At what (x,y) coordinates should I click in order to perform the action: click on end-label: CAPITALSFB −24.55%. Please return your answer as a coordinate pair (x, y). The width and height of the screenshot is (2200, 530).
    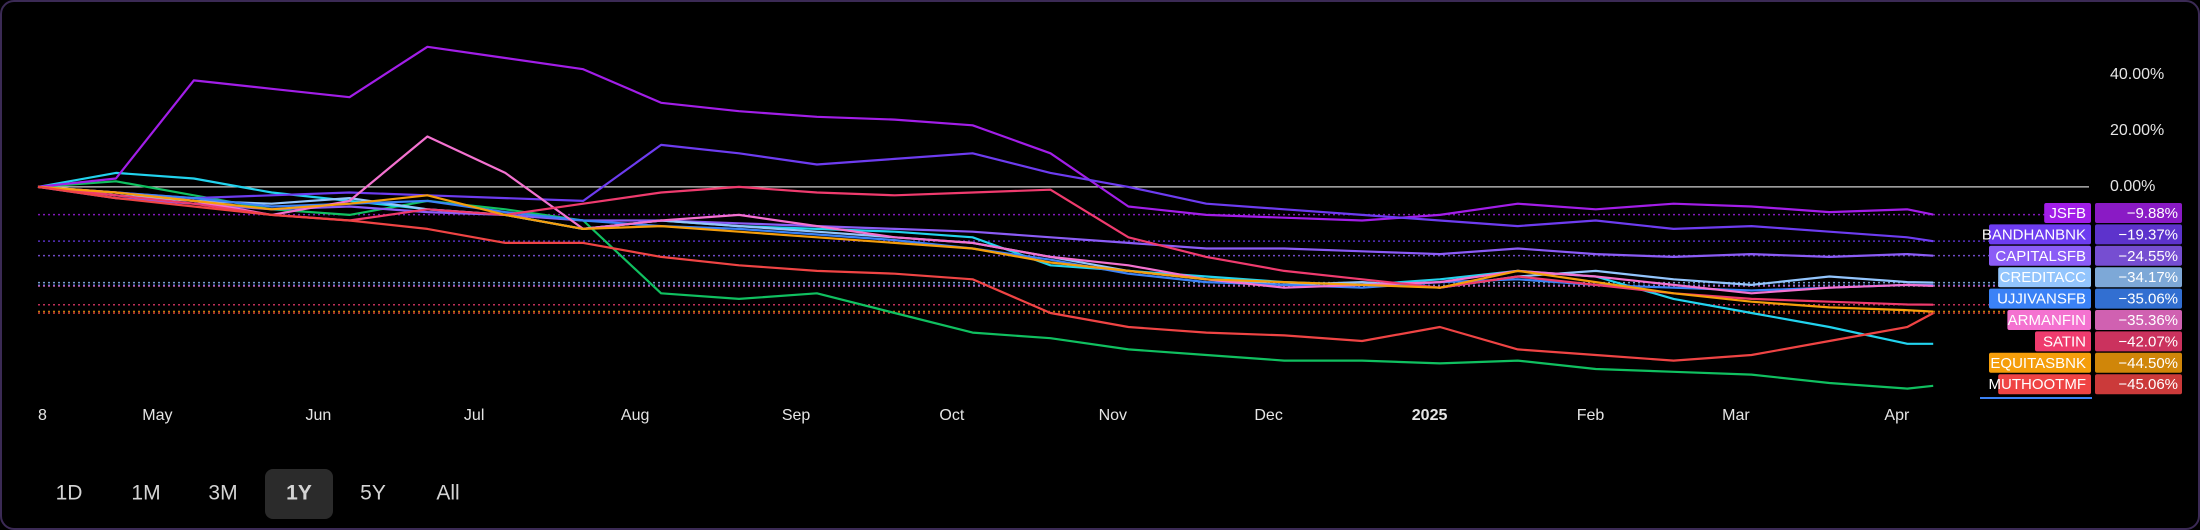
    Looking at the image, I should click on (2085, 255).